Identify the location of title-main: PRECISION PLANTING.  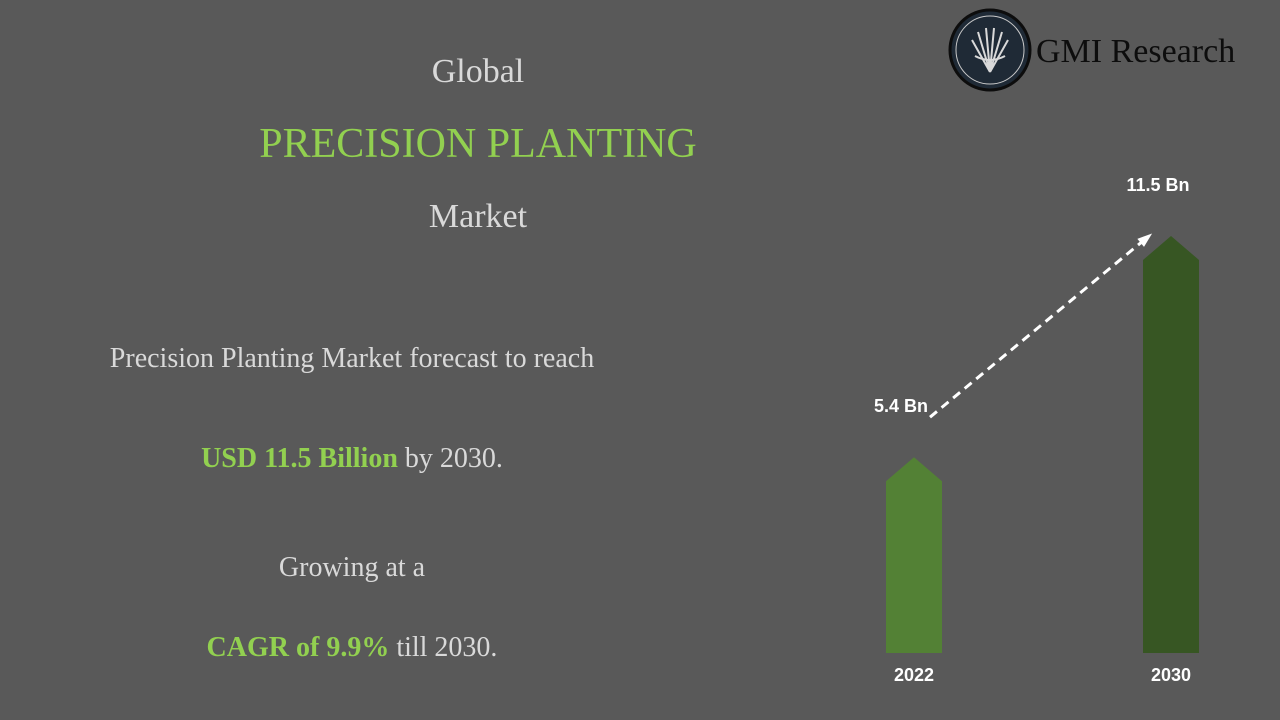
(478, 144).